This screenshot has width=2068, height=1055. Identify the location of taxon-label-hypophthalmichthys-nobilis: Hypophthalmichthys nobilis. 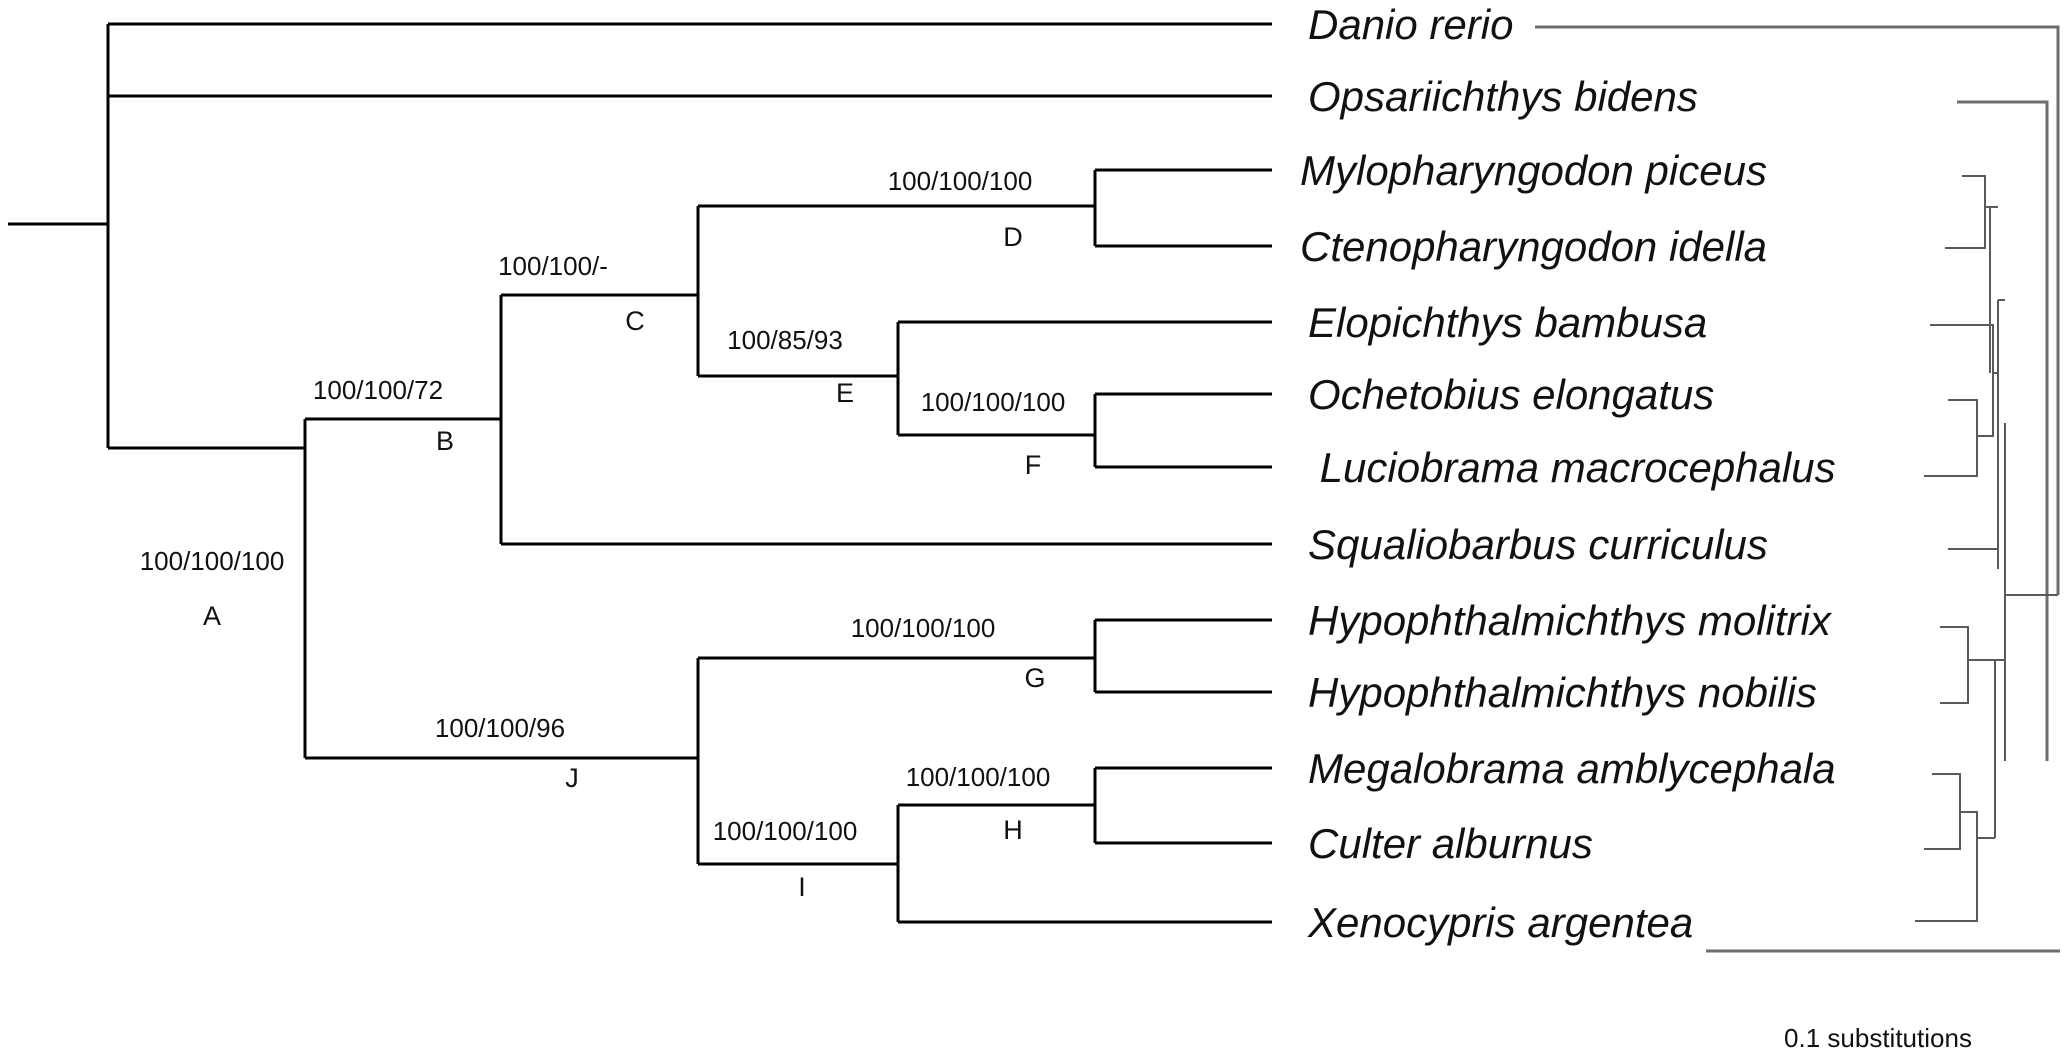
(1562, 692).